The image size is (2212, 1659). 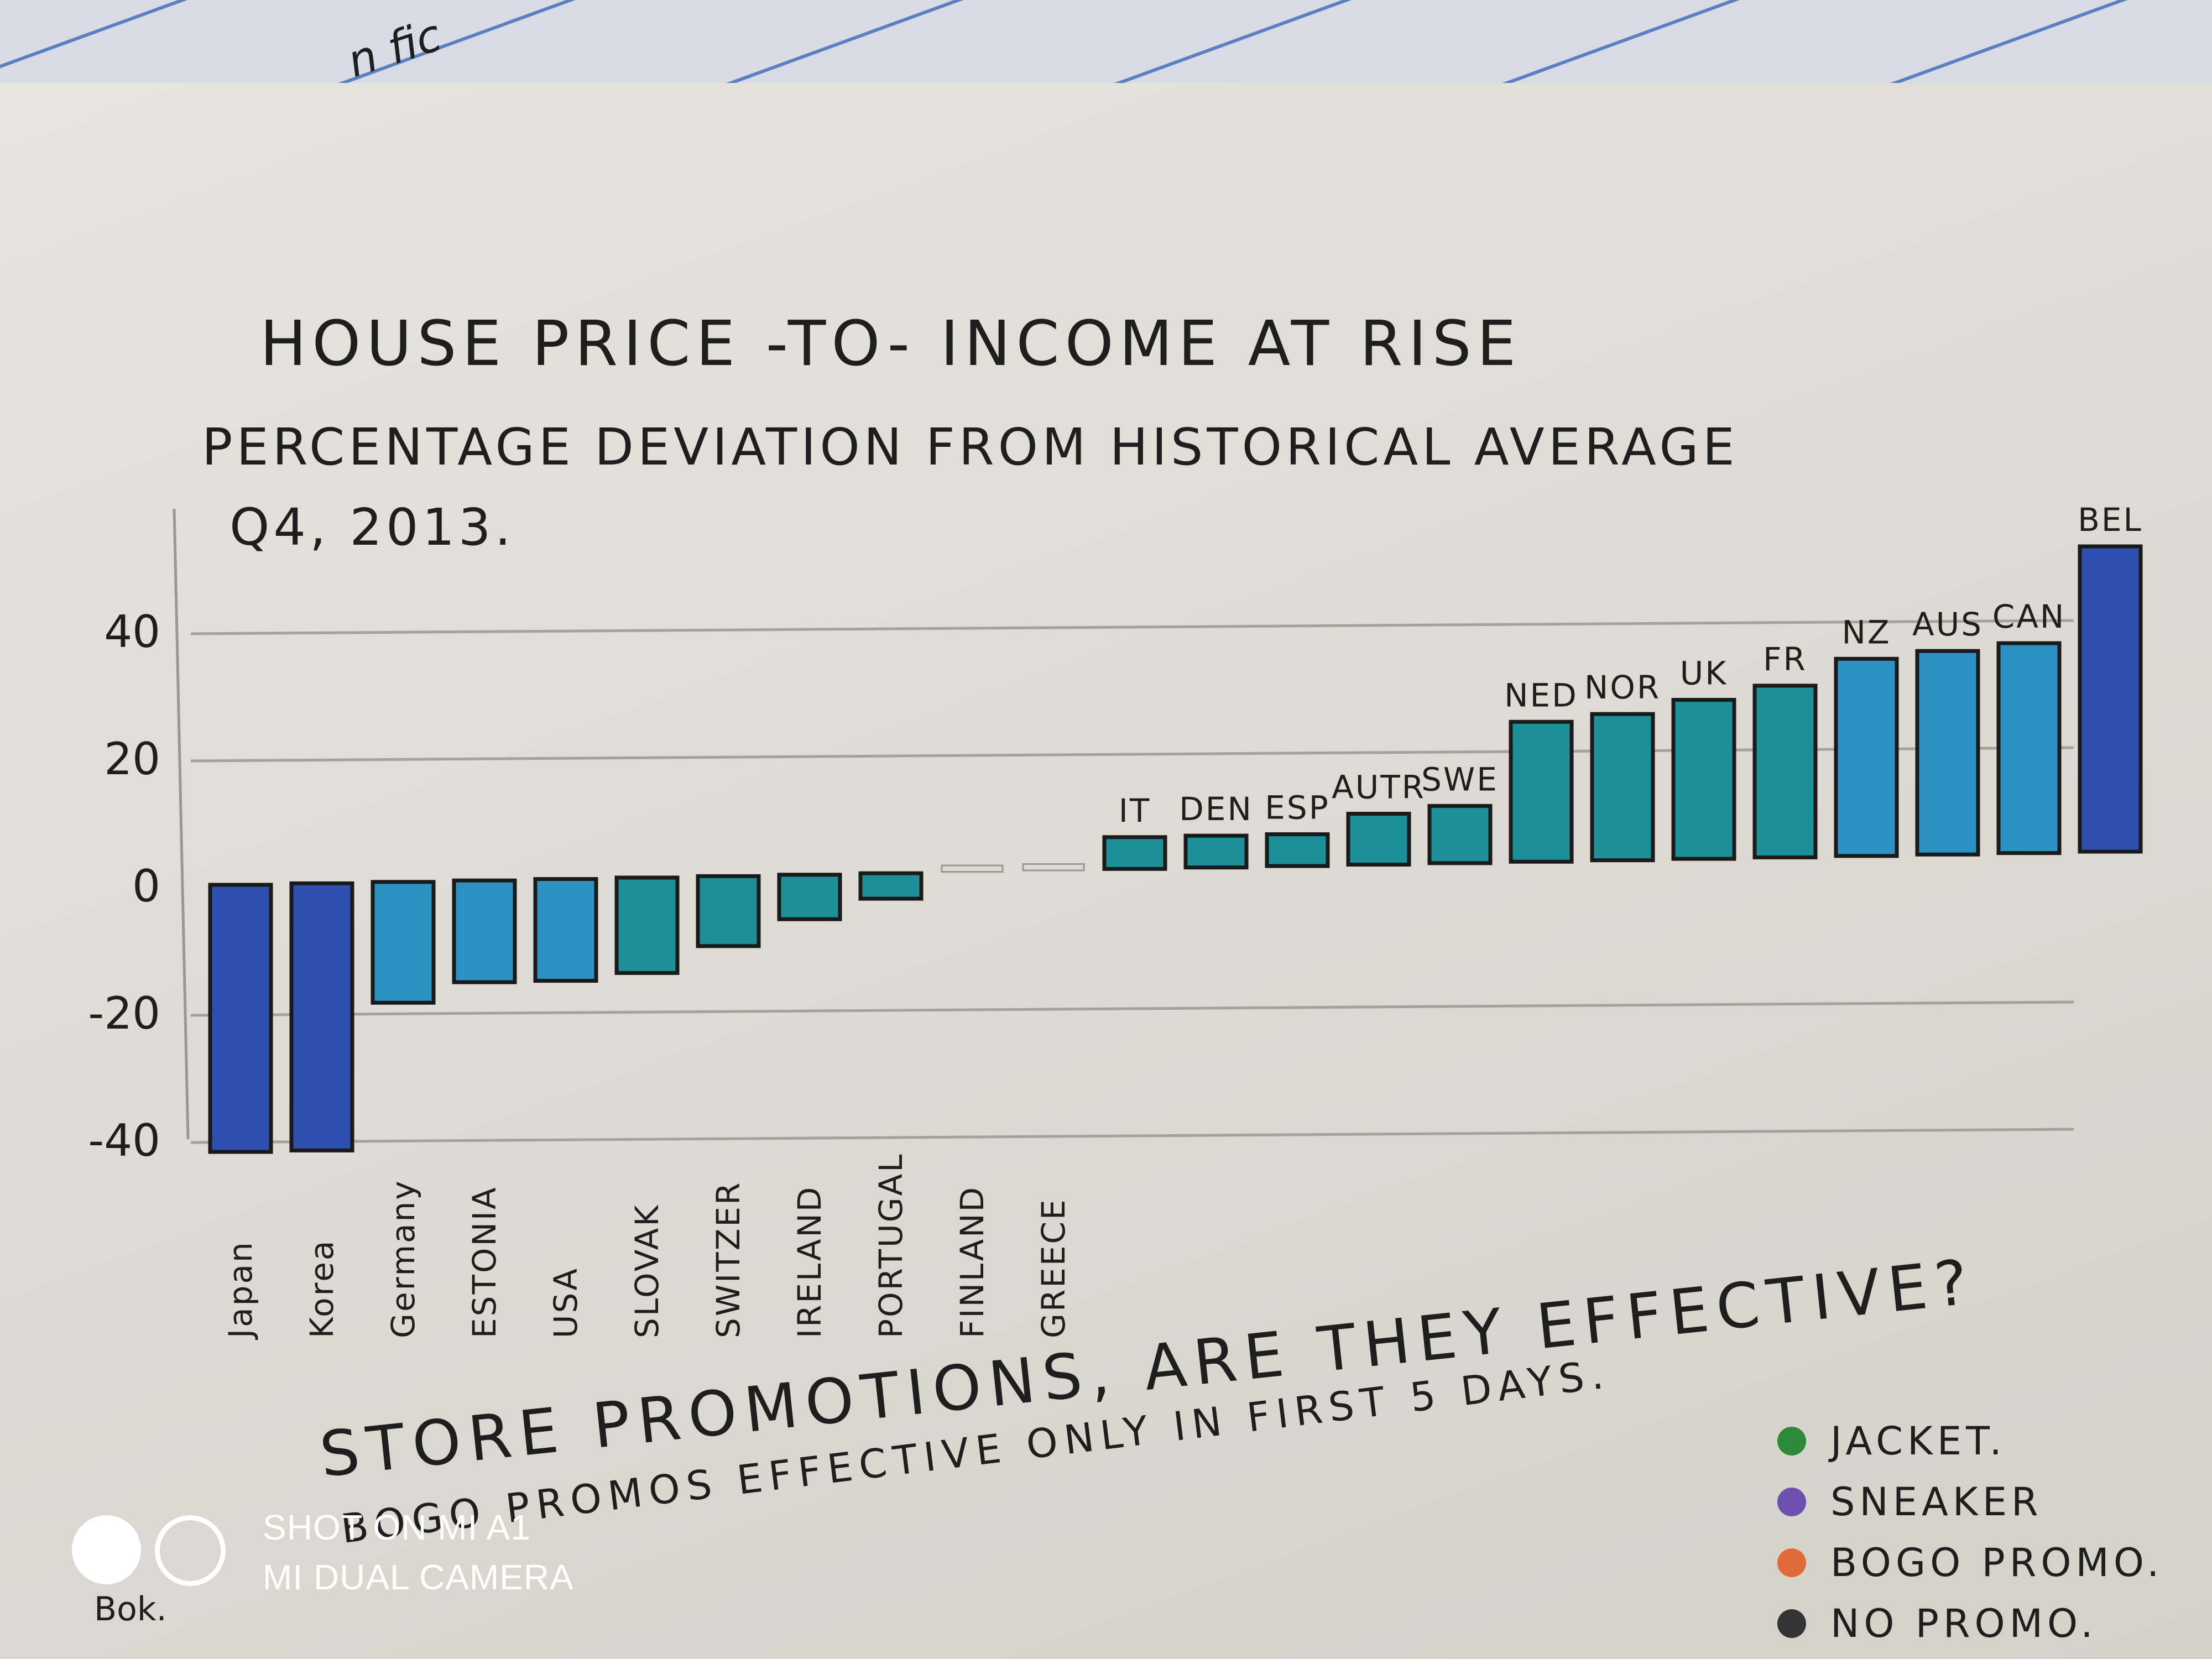 I want to click on margin-note: Bok., so click(x=130, y=1610).